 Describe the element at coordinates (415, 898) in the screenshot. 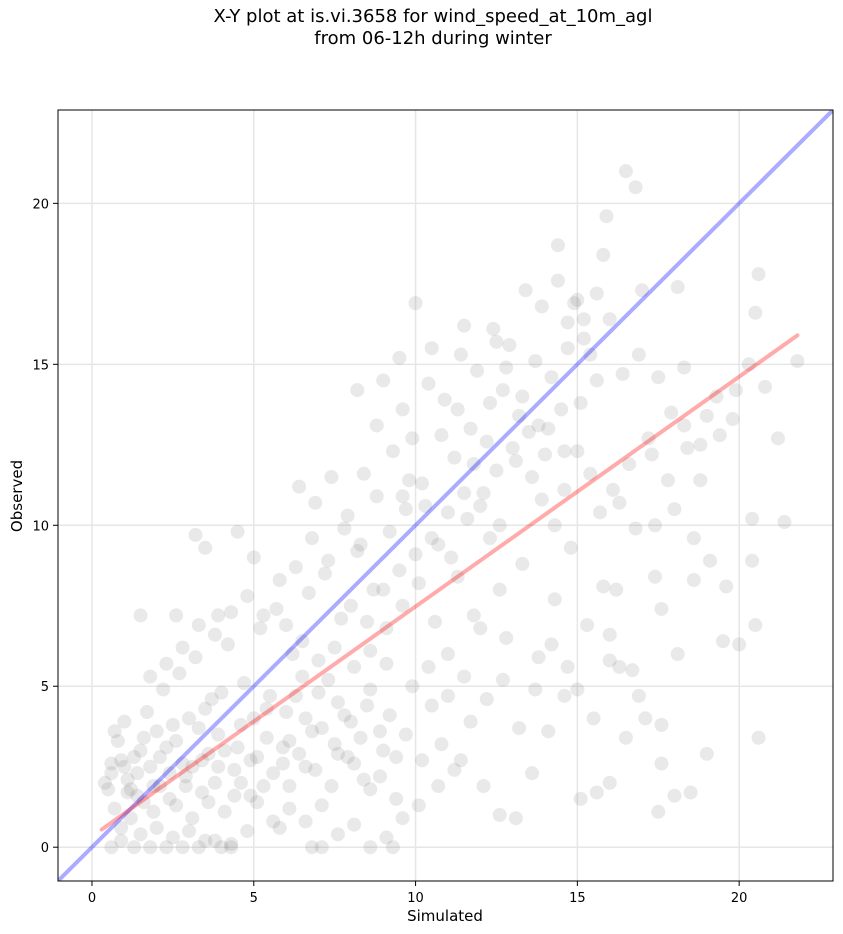

I see `x-tick-label: 10` at that location.